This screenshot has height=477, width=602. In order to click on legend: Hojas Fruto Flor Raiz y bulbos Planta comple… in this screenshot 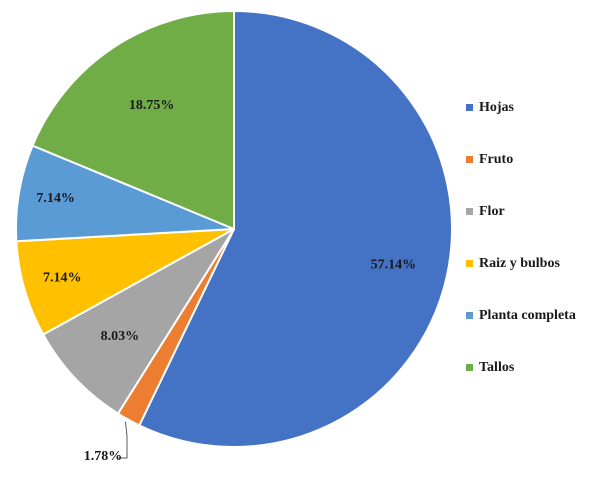, I will do `click(521, 237)`.